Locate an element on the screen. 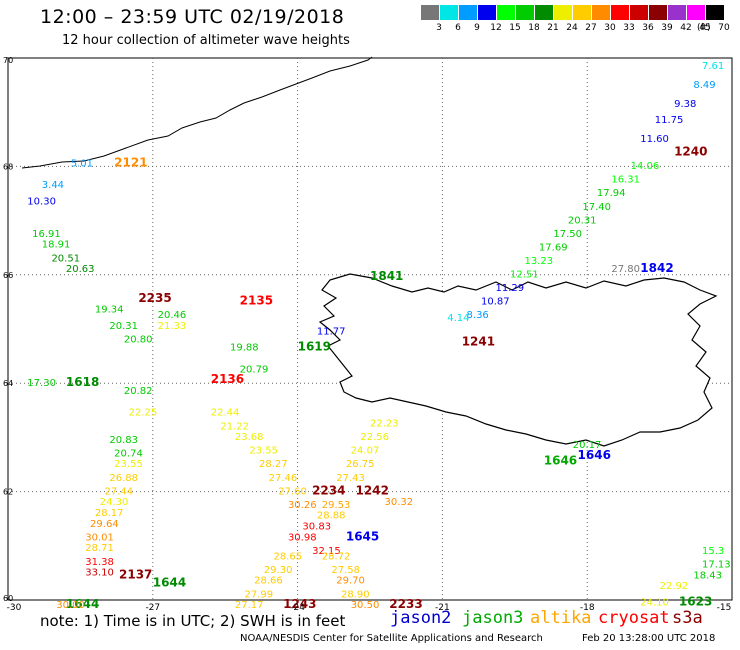 This screenshot has height=650, width=740. wave-height-label: 20.82 is located at coordinates (138, 391).